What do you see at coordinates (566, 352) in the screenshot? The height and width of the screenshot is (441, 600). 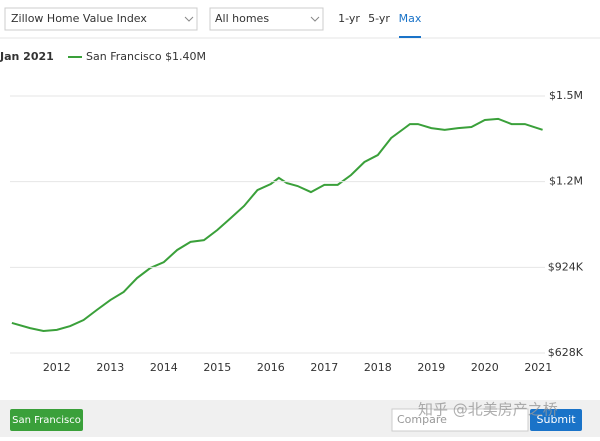 I see `y-tick-label: $628K` at bounding box center [566, 352].